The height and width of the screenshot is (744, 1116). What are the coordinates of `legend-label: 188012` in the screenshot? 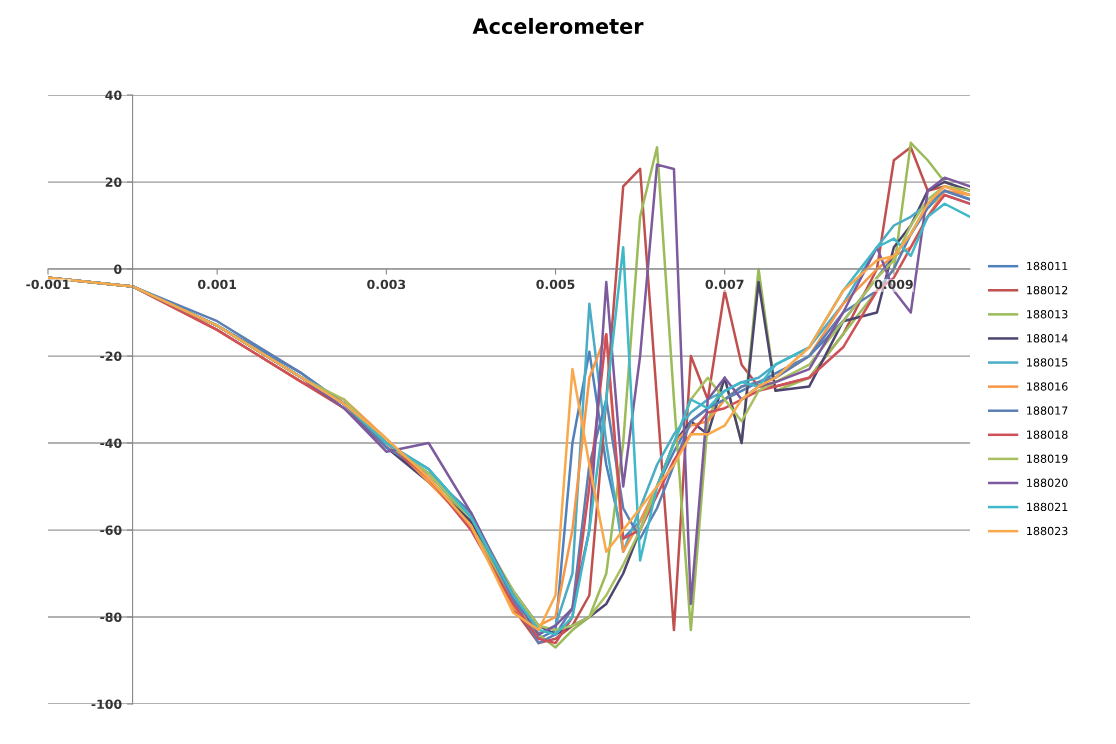 It's located at (1047, 290).